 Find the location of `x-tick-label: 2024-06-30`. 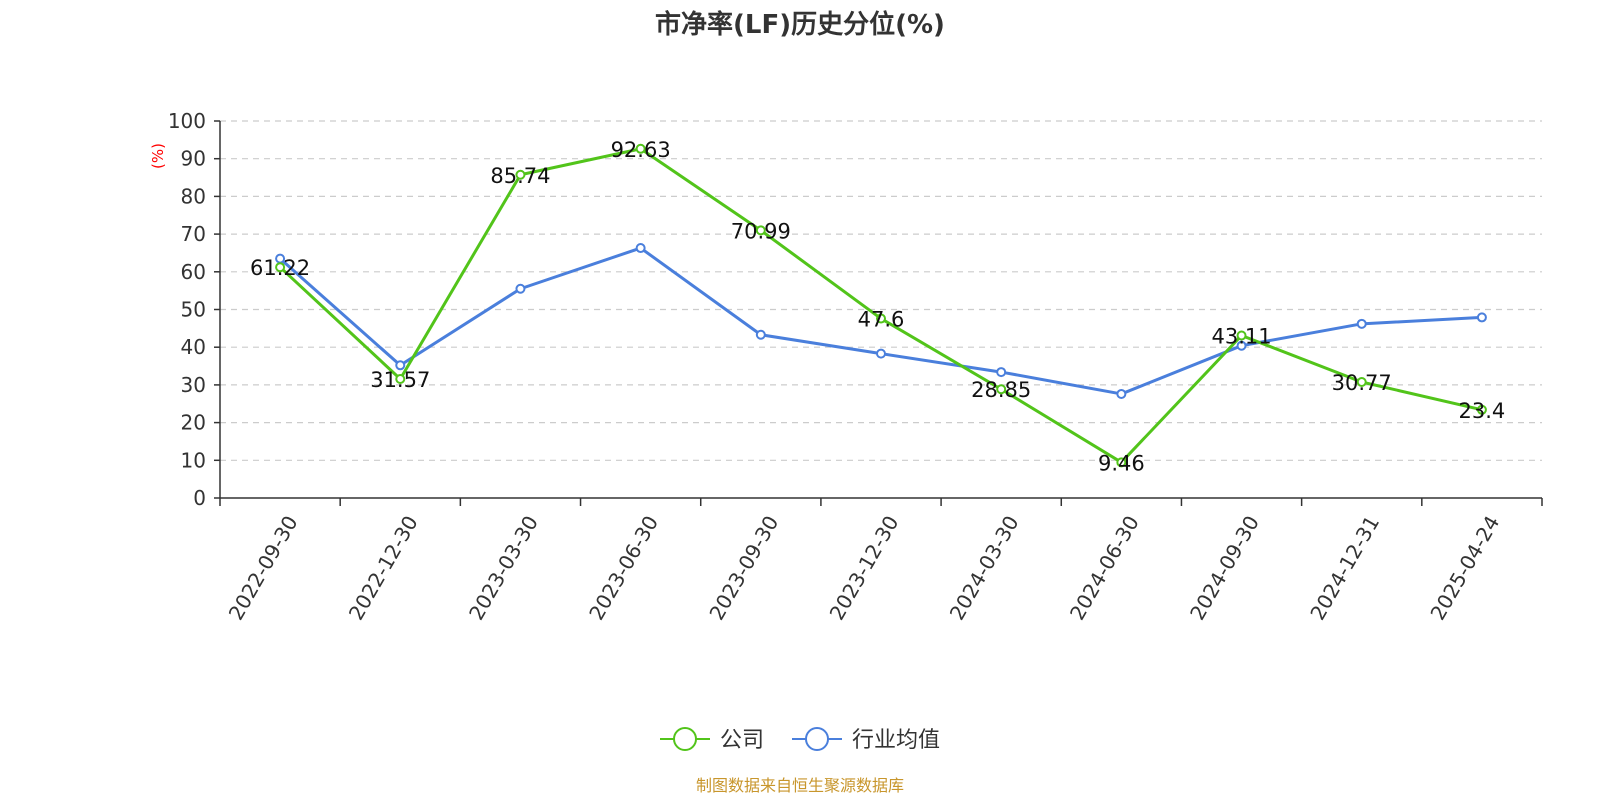

x-tick-label: 2024-06-30 is located at coordinates (1104, 568).